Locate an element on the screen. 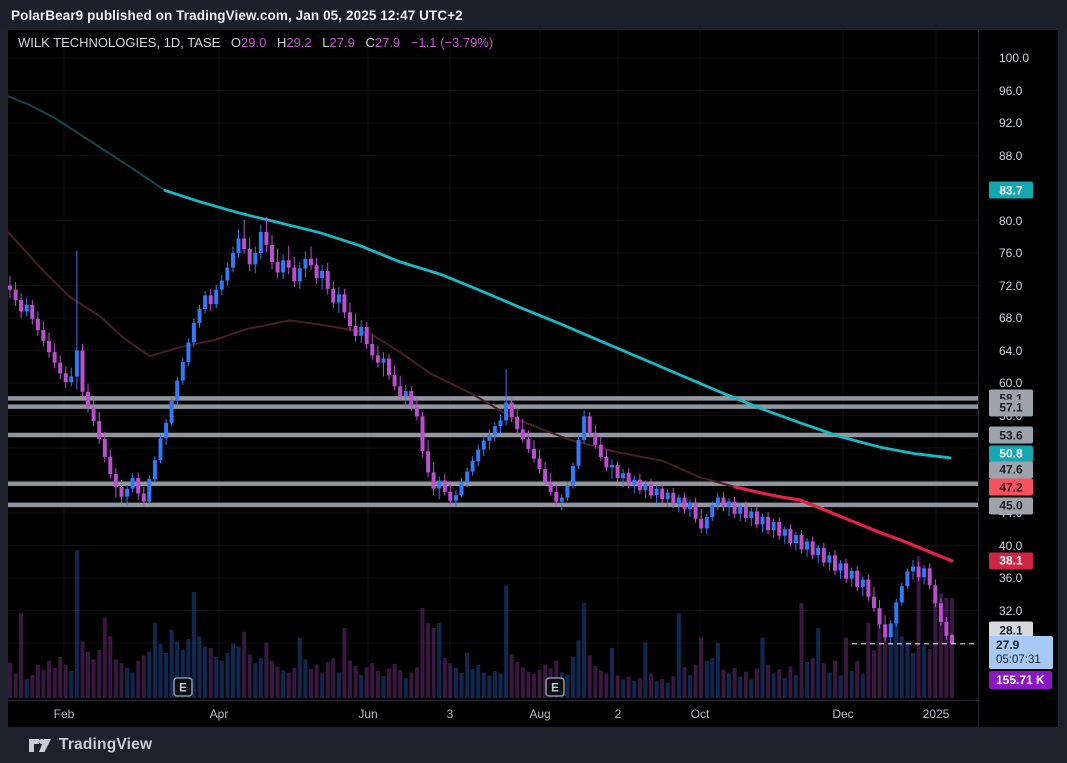 The image size is (1067, 763). price-badge-47.6: 47.6 is located at coordinates (1011, 470).